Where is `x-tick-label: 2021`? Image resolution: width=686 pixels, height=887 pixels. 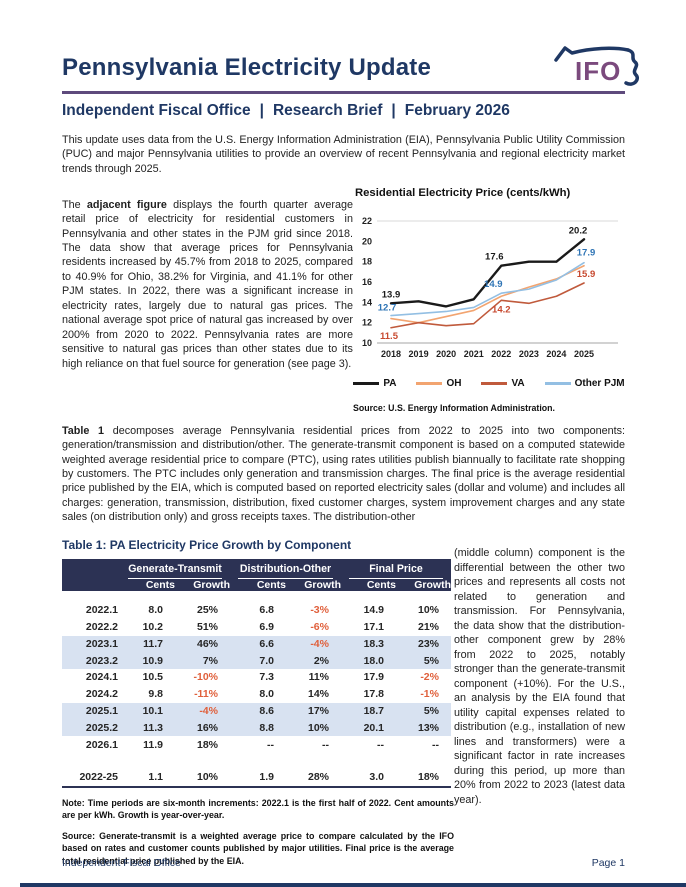
x-tick-label: 2021 is located at coordinates (474, 354).